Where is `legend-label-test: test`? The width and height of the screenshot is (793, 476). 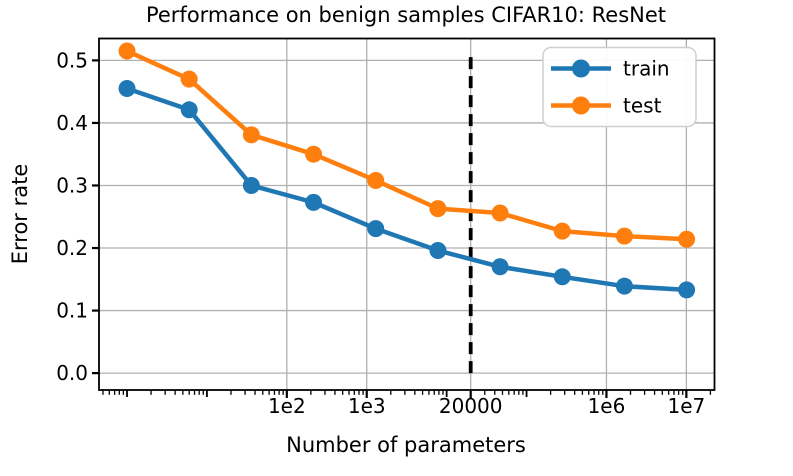
legend-label-test: test is located at coordinates (642, 106).